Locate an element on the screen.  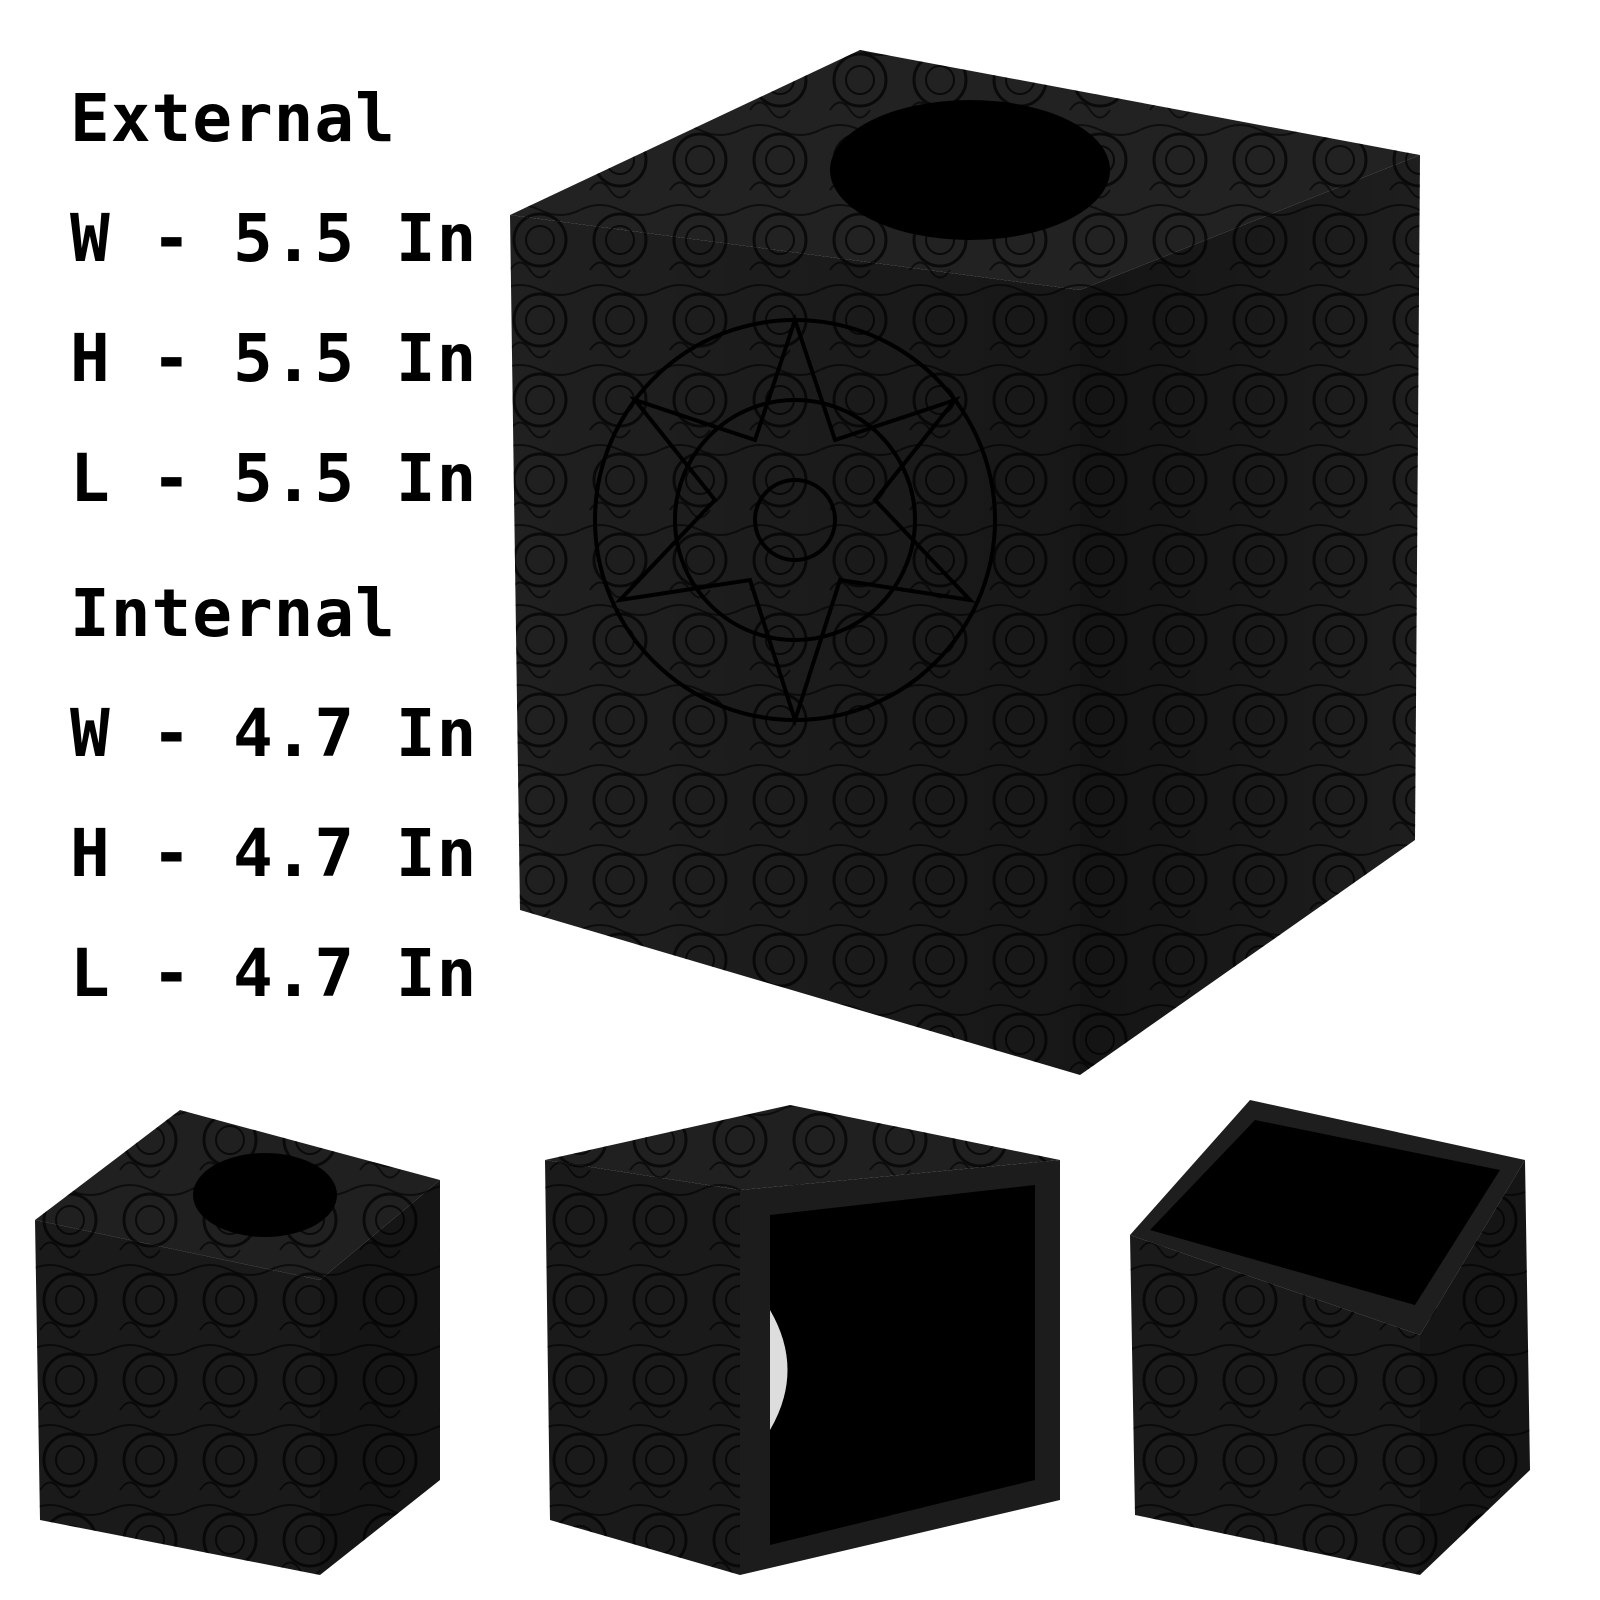
internal-width: W - 4.7 In is located at coordinates (274, 733).